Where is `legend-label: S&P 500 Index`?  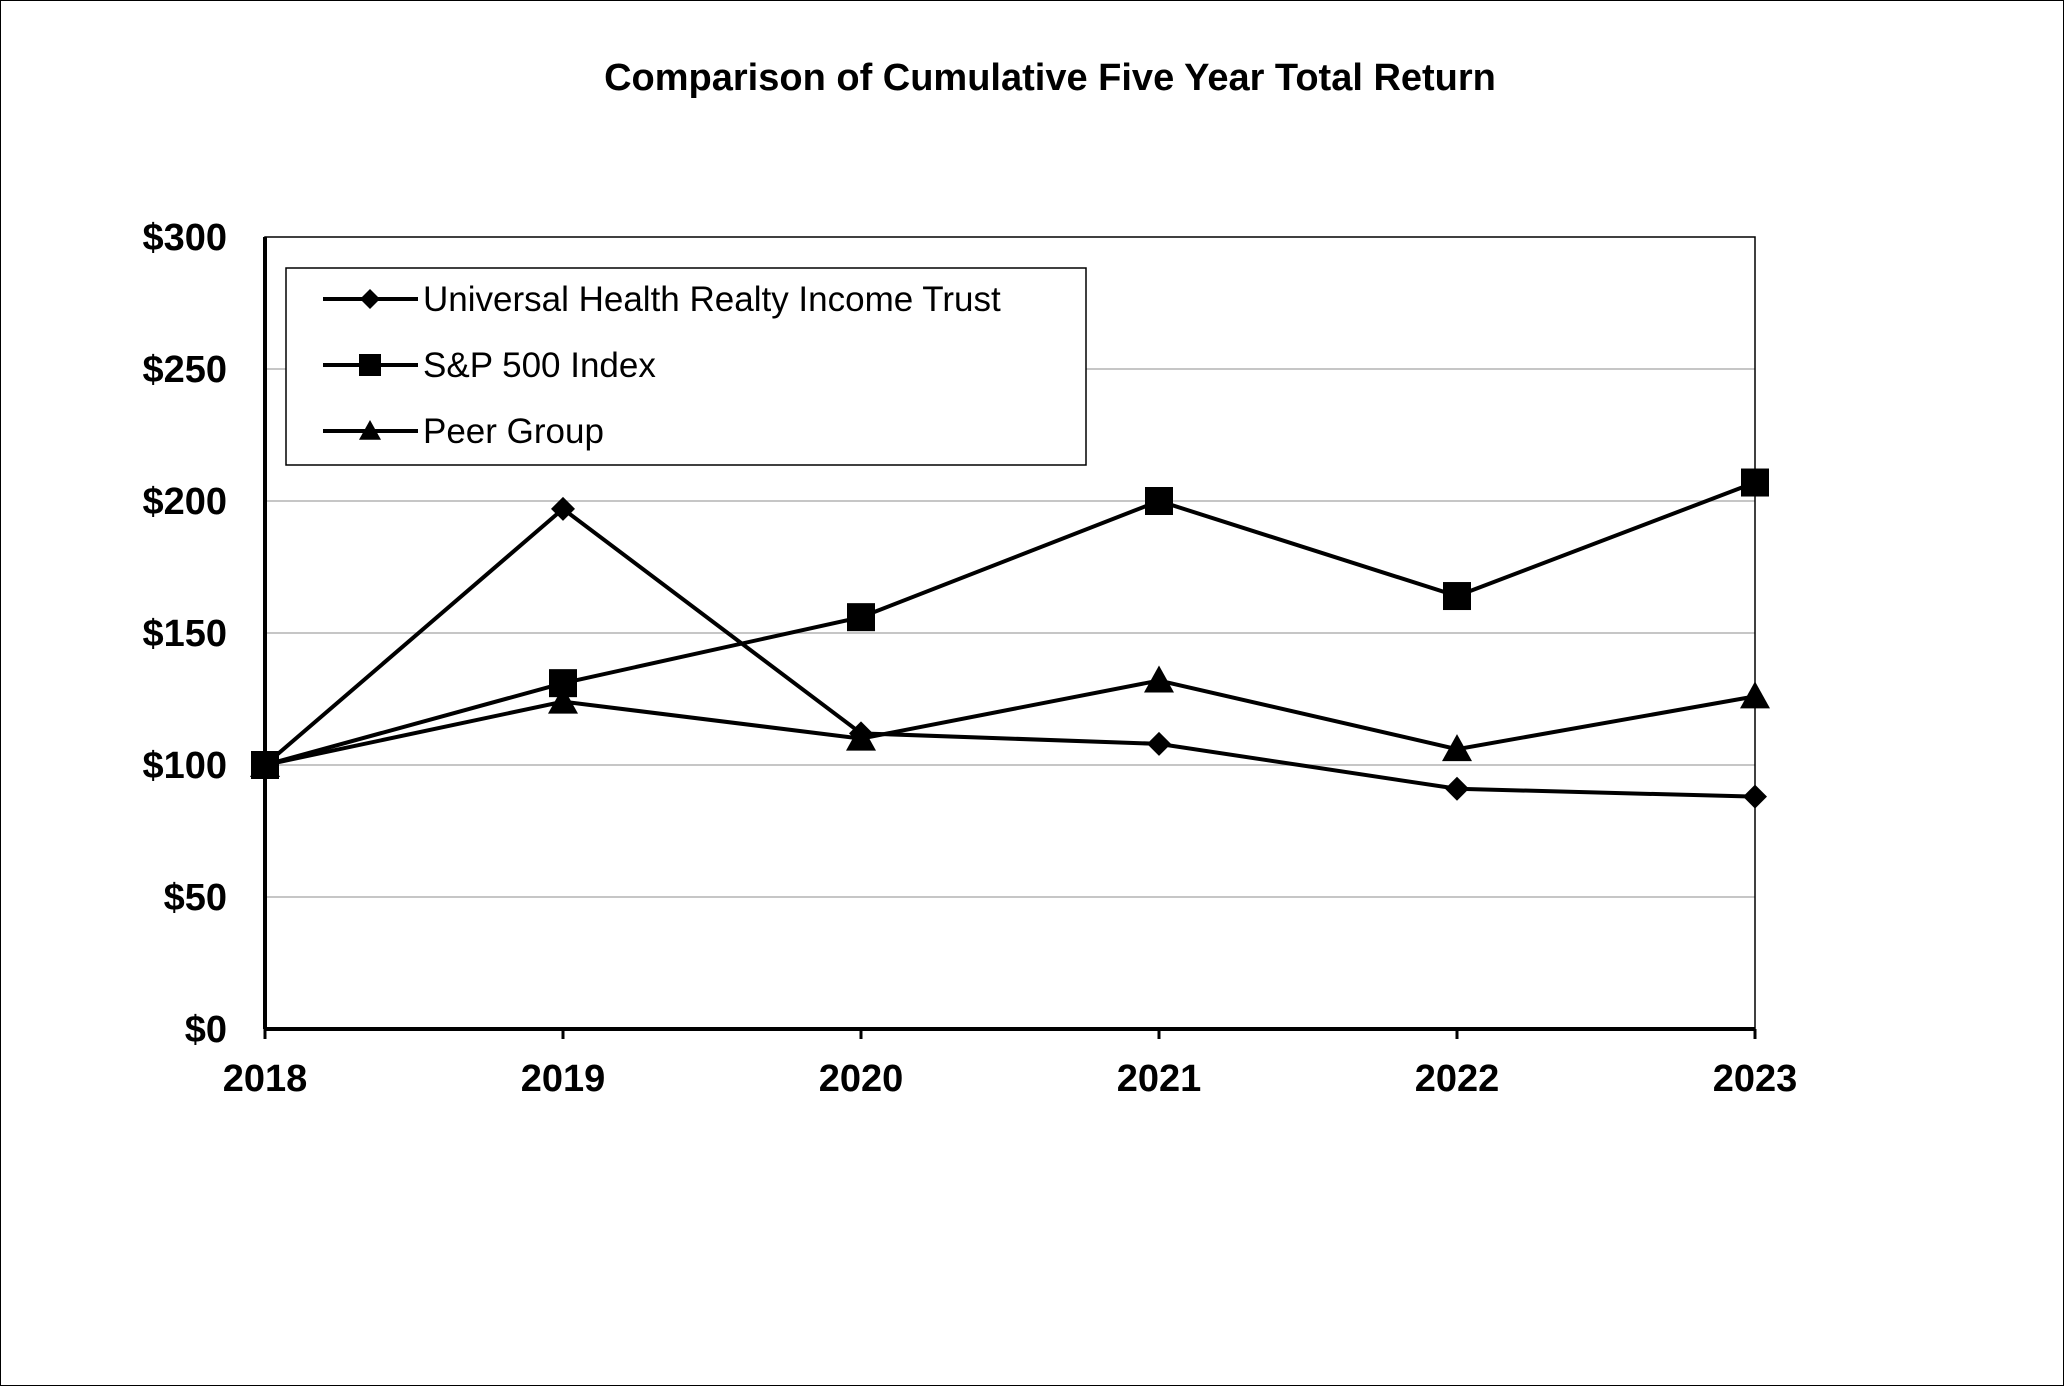 legend-label: S&P 500 Index is located at coordinates (539, 365).